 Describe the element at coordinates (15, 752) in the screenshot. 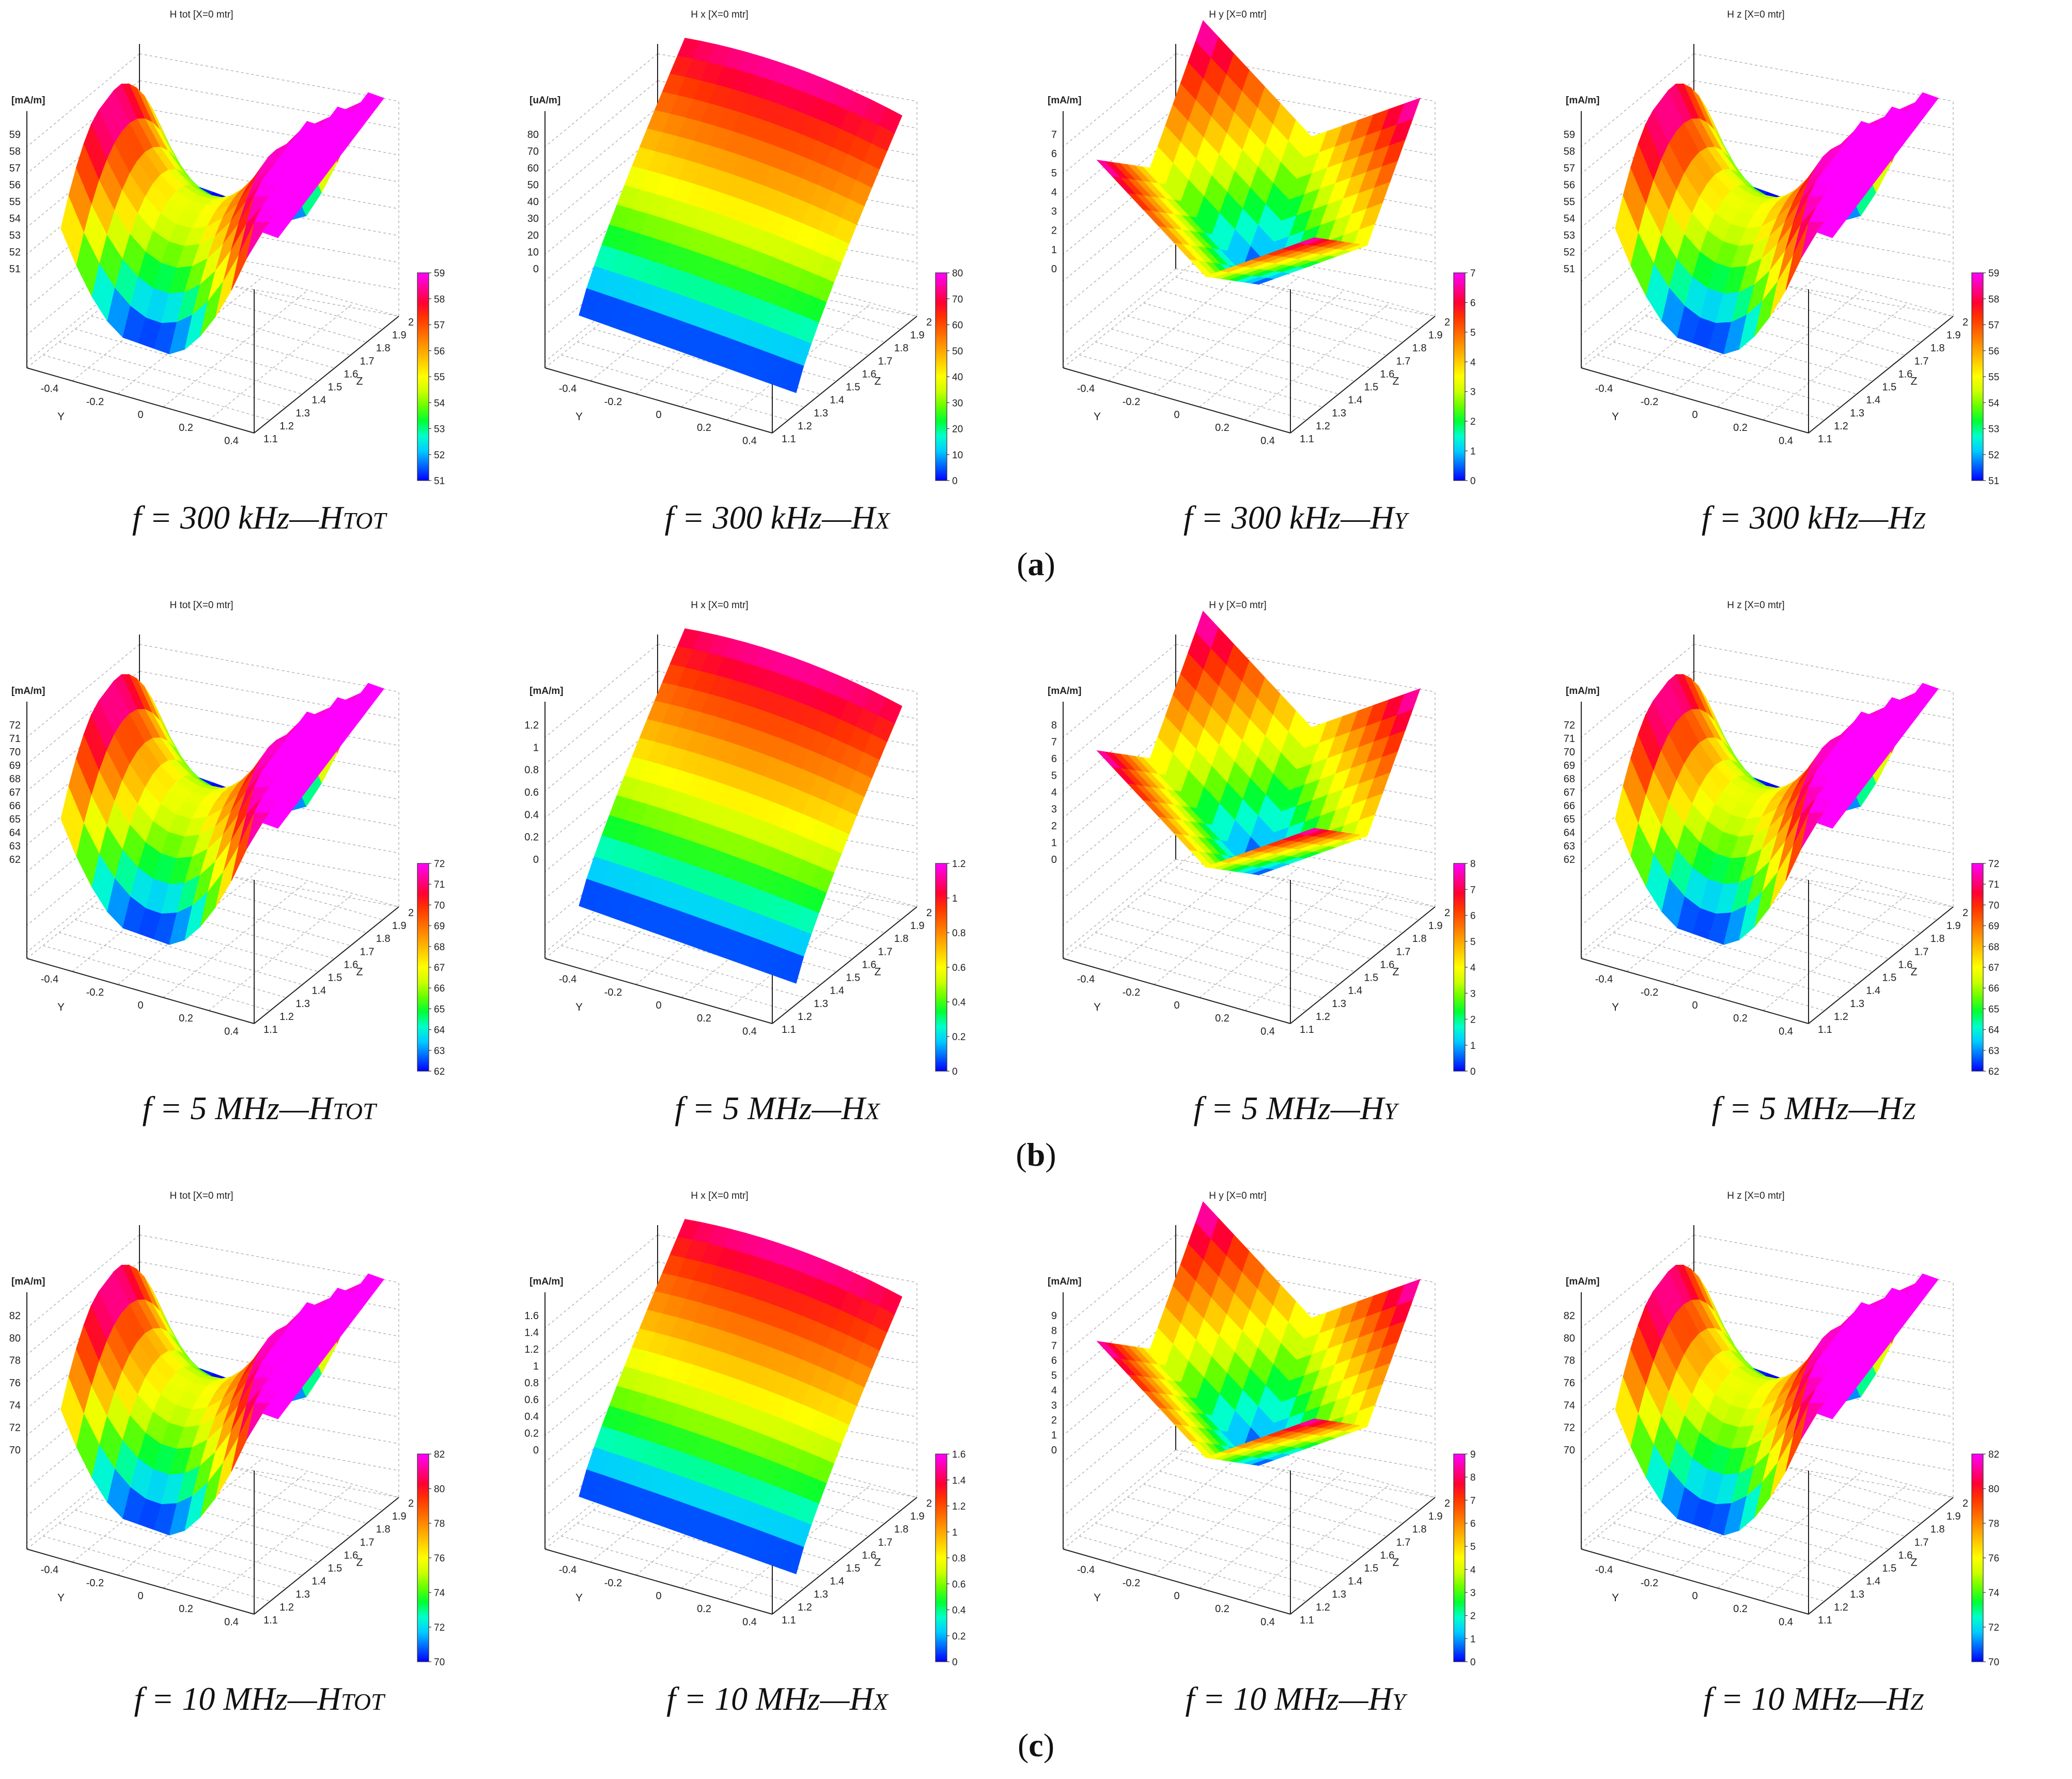

I see `value-tick-label: 70` at that location.